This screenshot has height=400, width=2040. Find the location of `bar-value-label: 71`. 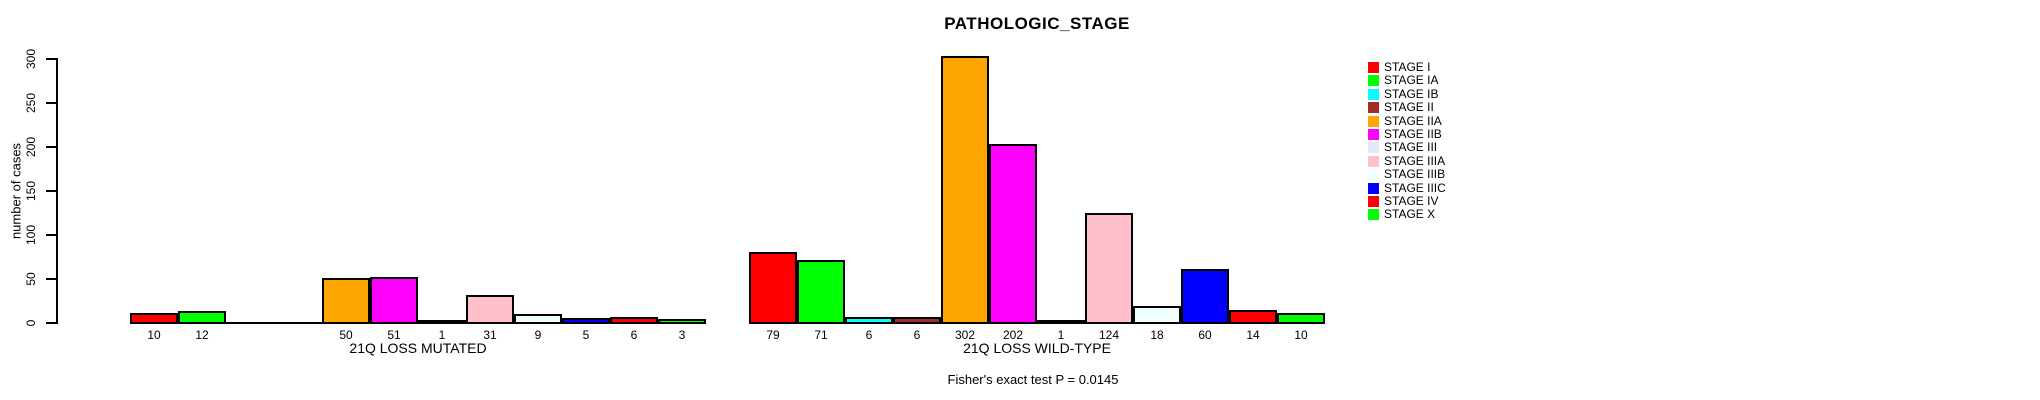

bar-value-label: 71 is located at coordinates (821, 335).